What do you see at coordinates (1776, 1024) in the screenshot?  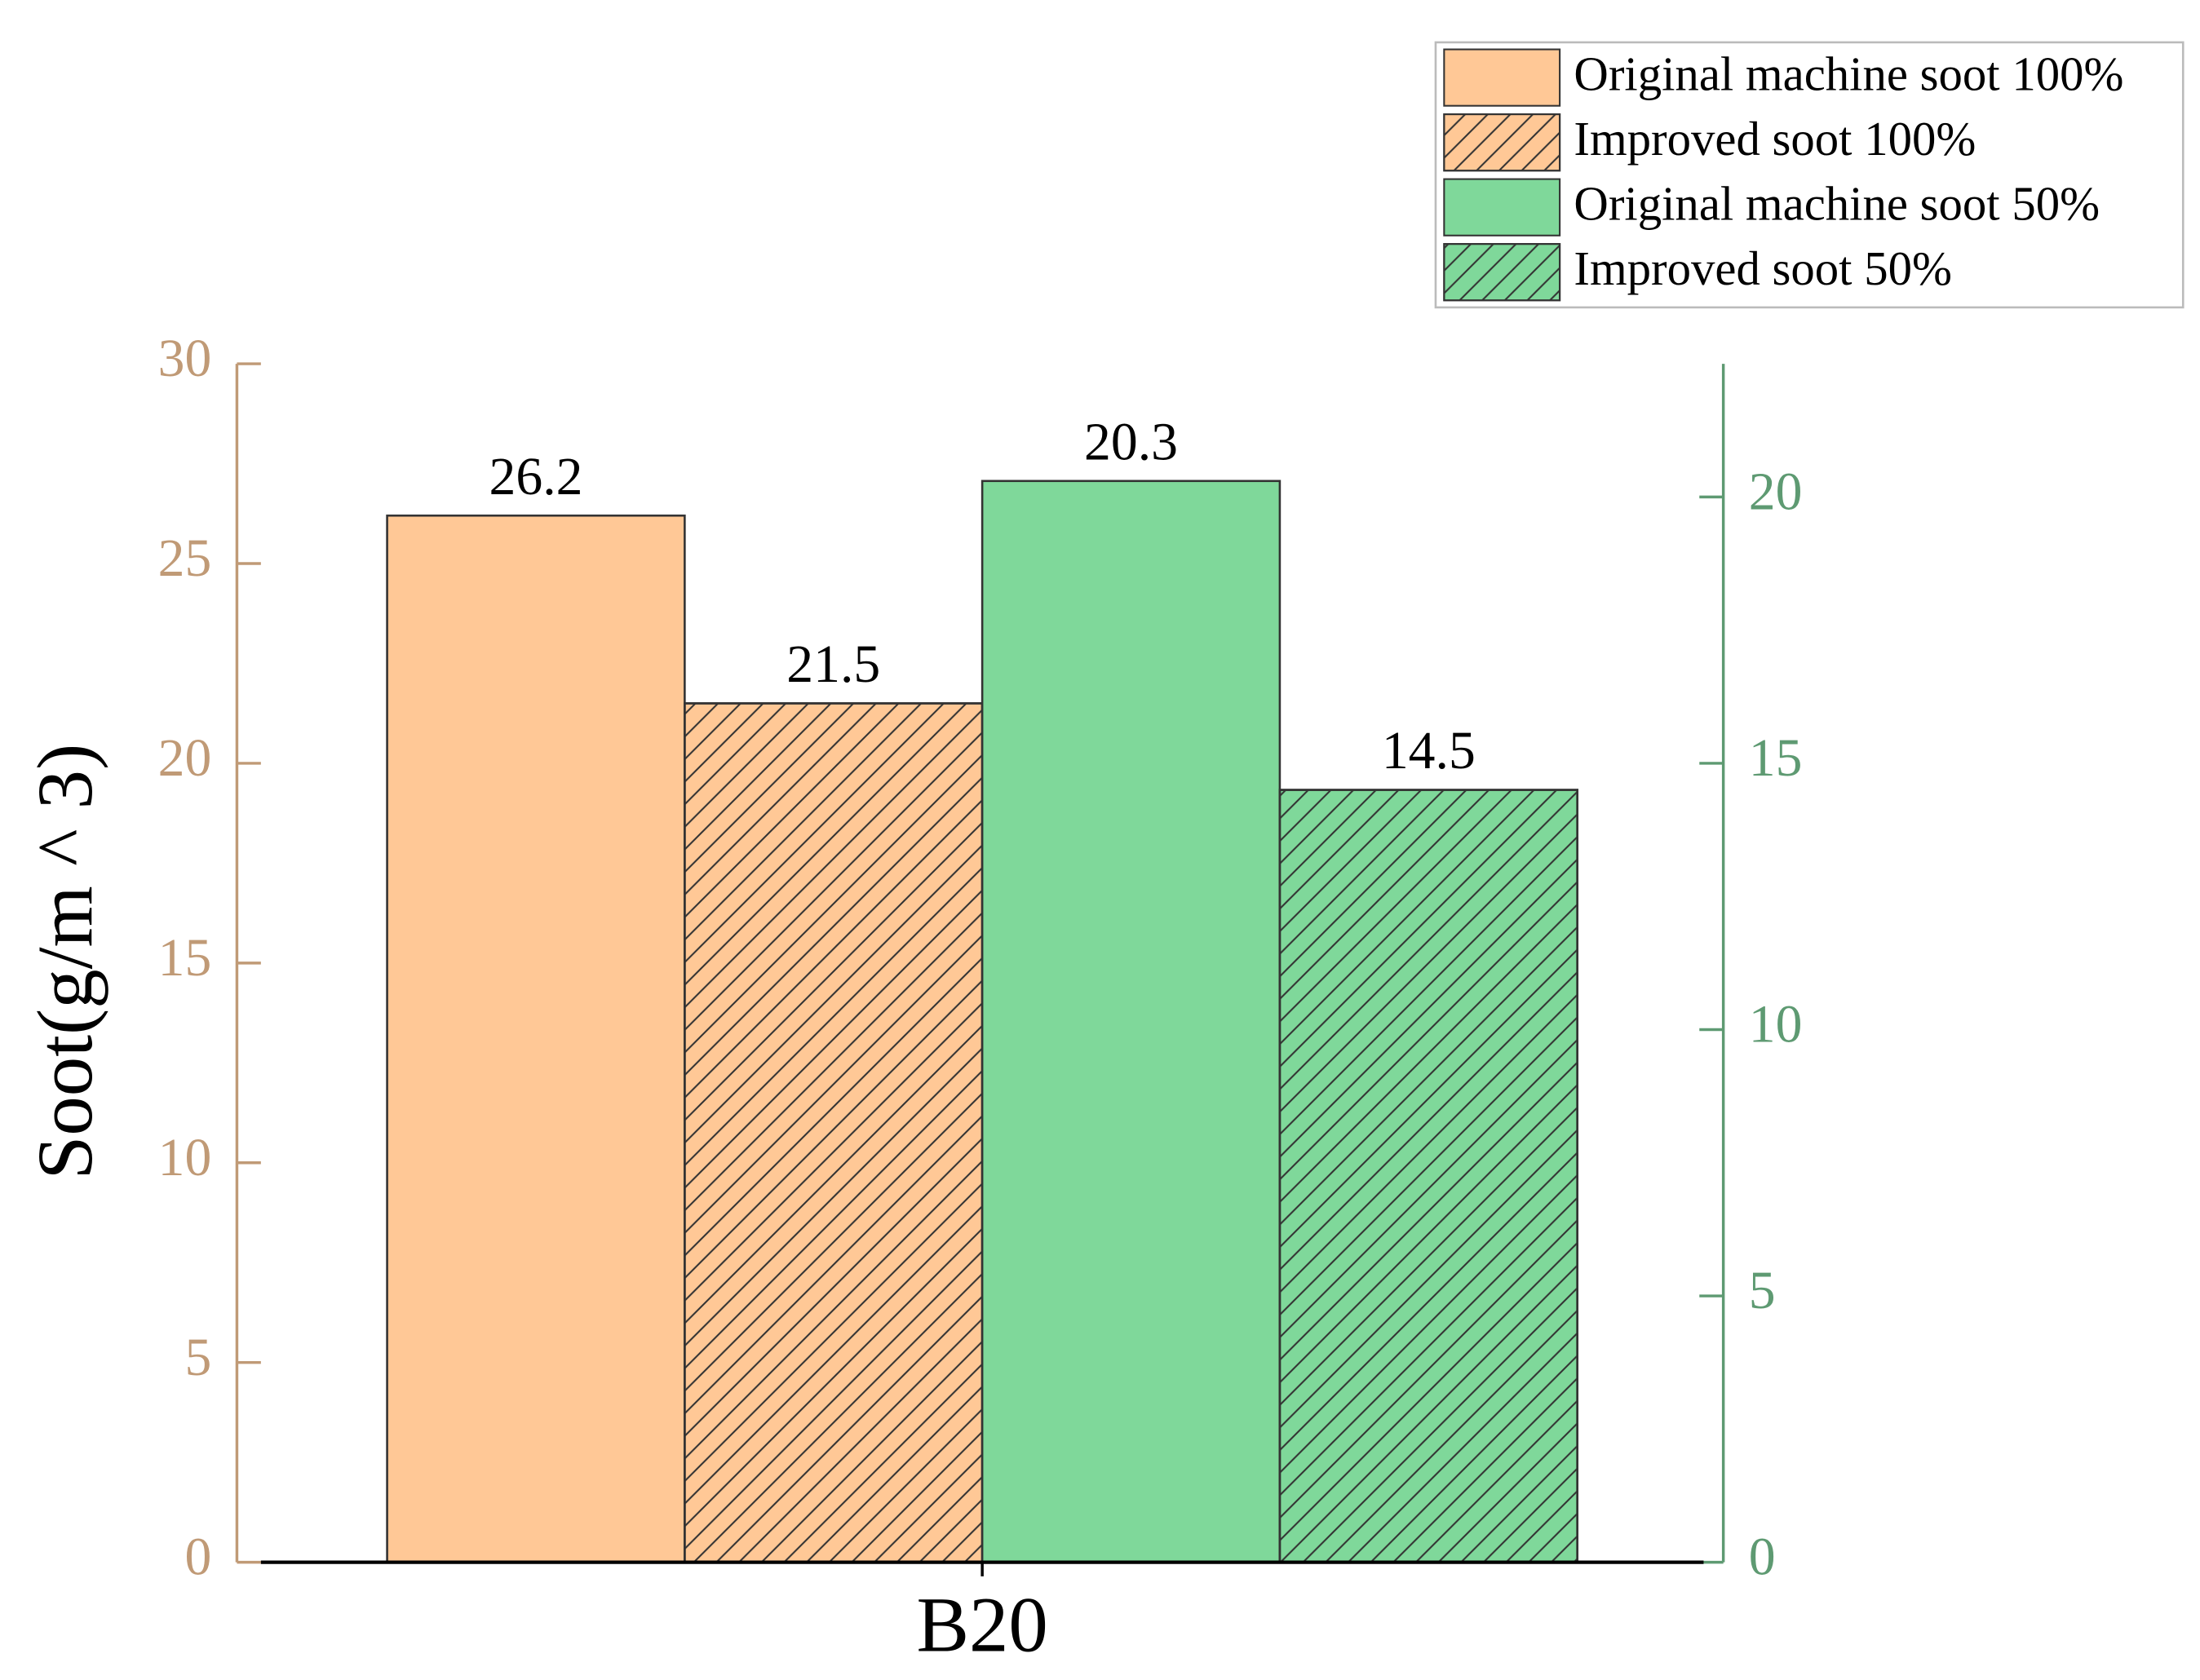 I see `y2-tick-label: 10` at bounding box center [1776, 1024].